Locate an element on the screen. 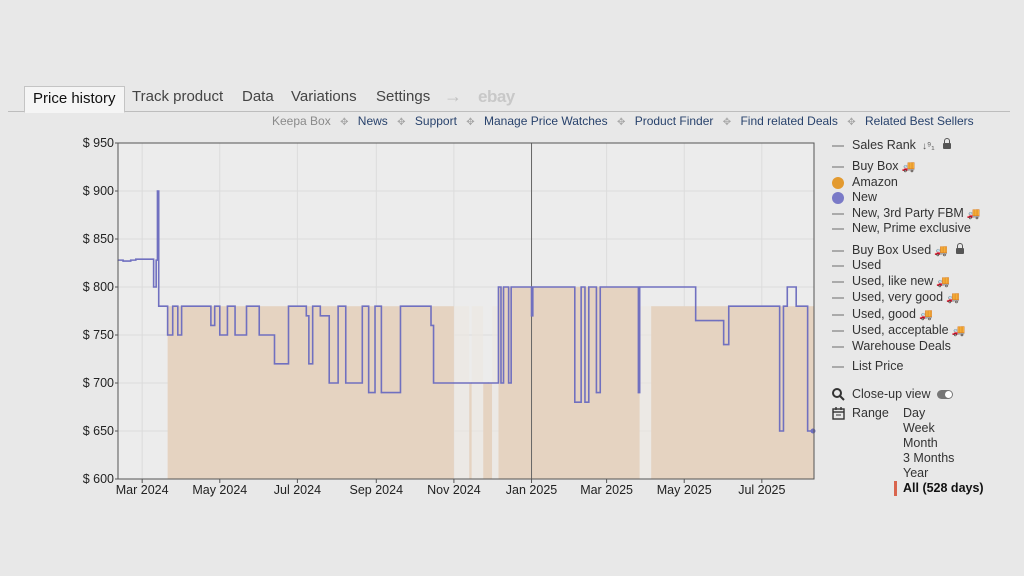 The image size is (1024, 576). legend-used-acceptable: Used, acceptable 🚚 is located at coordinates (898, 330).